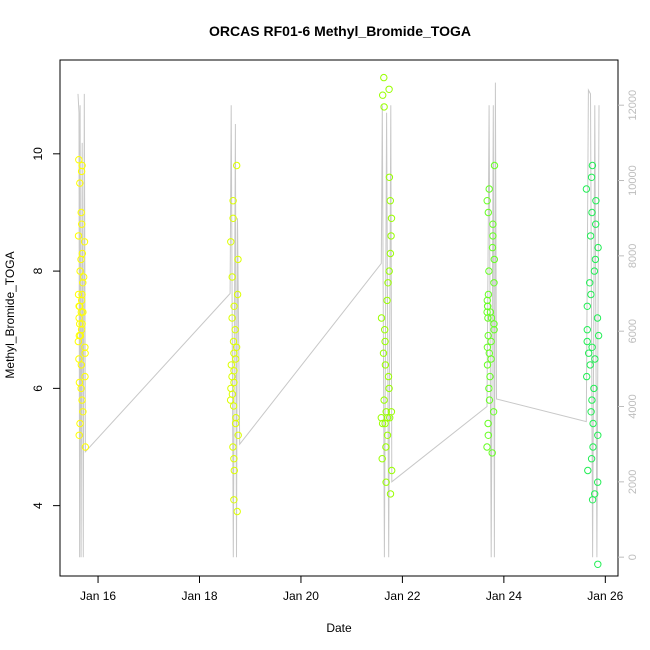 The width and height of the screenshot is (650, 650). What do you see at coordinates (339, 628) in the screenshot?
I see `x-axis-label: Date` at bounding box center [339, 628].